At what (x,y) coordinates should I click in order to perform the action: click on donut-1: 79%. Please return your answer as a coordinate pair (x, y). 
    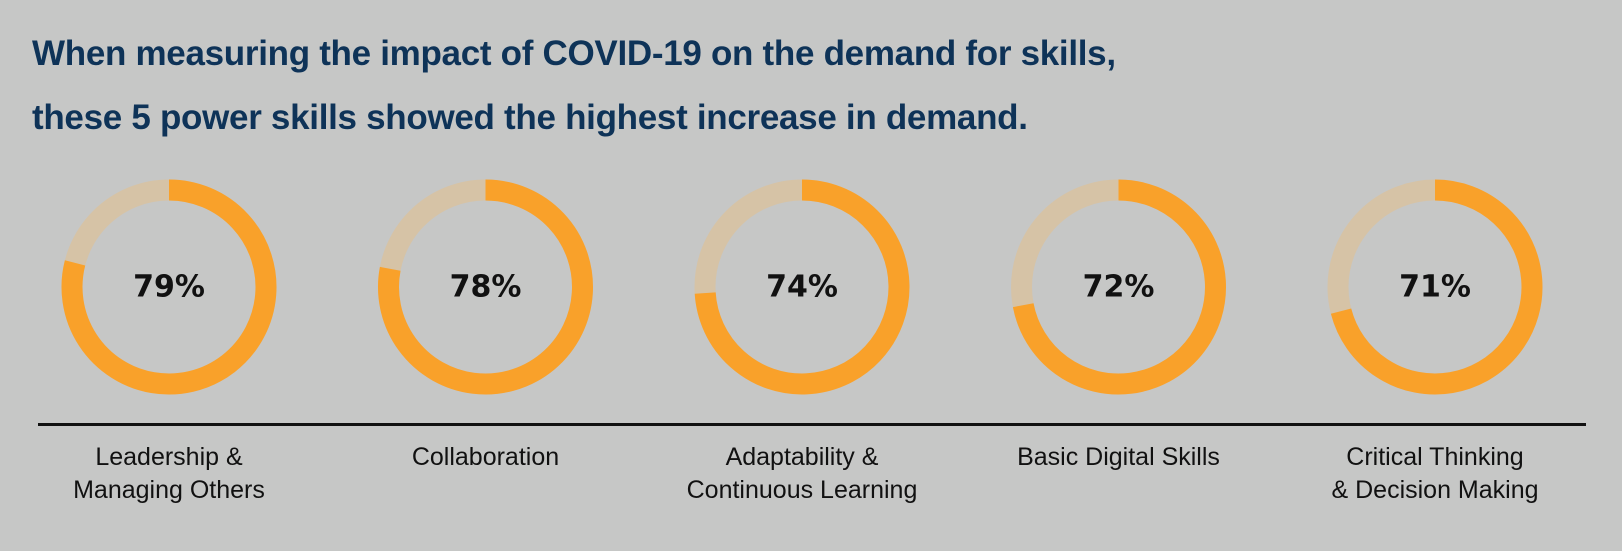
    Looking at the image, I should click on (169, 287).